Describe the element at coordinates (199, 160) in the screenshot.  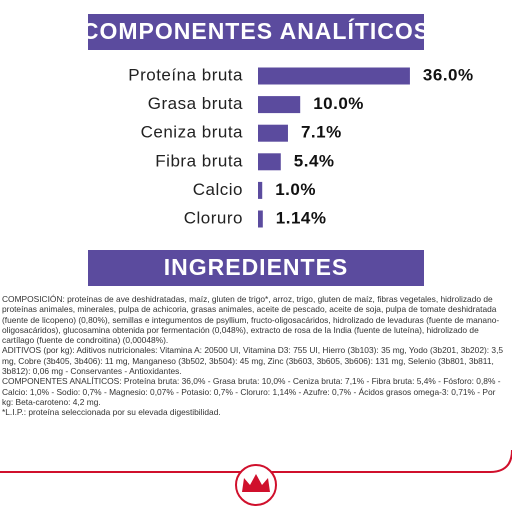
I see `category-label: Fibra bruta` at that location.